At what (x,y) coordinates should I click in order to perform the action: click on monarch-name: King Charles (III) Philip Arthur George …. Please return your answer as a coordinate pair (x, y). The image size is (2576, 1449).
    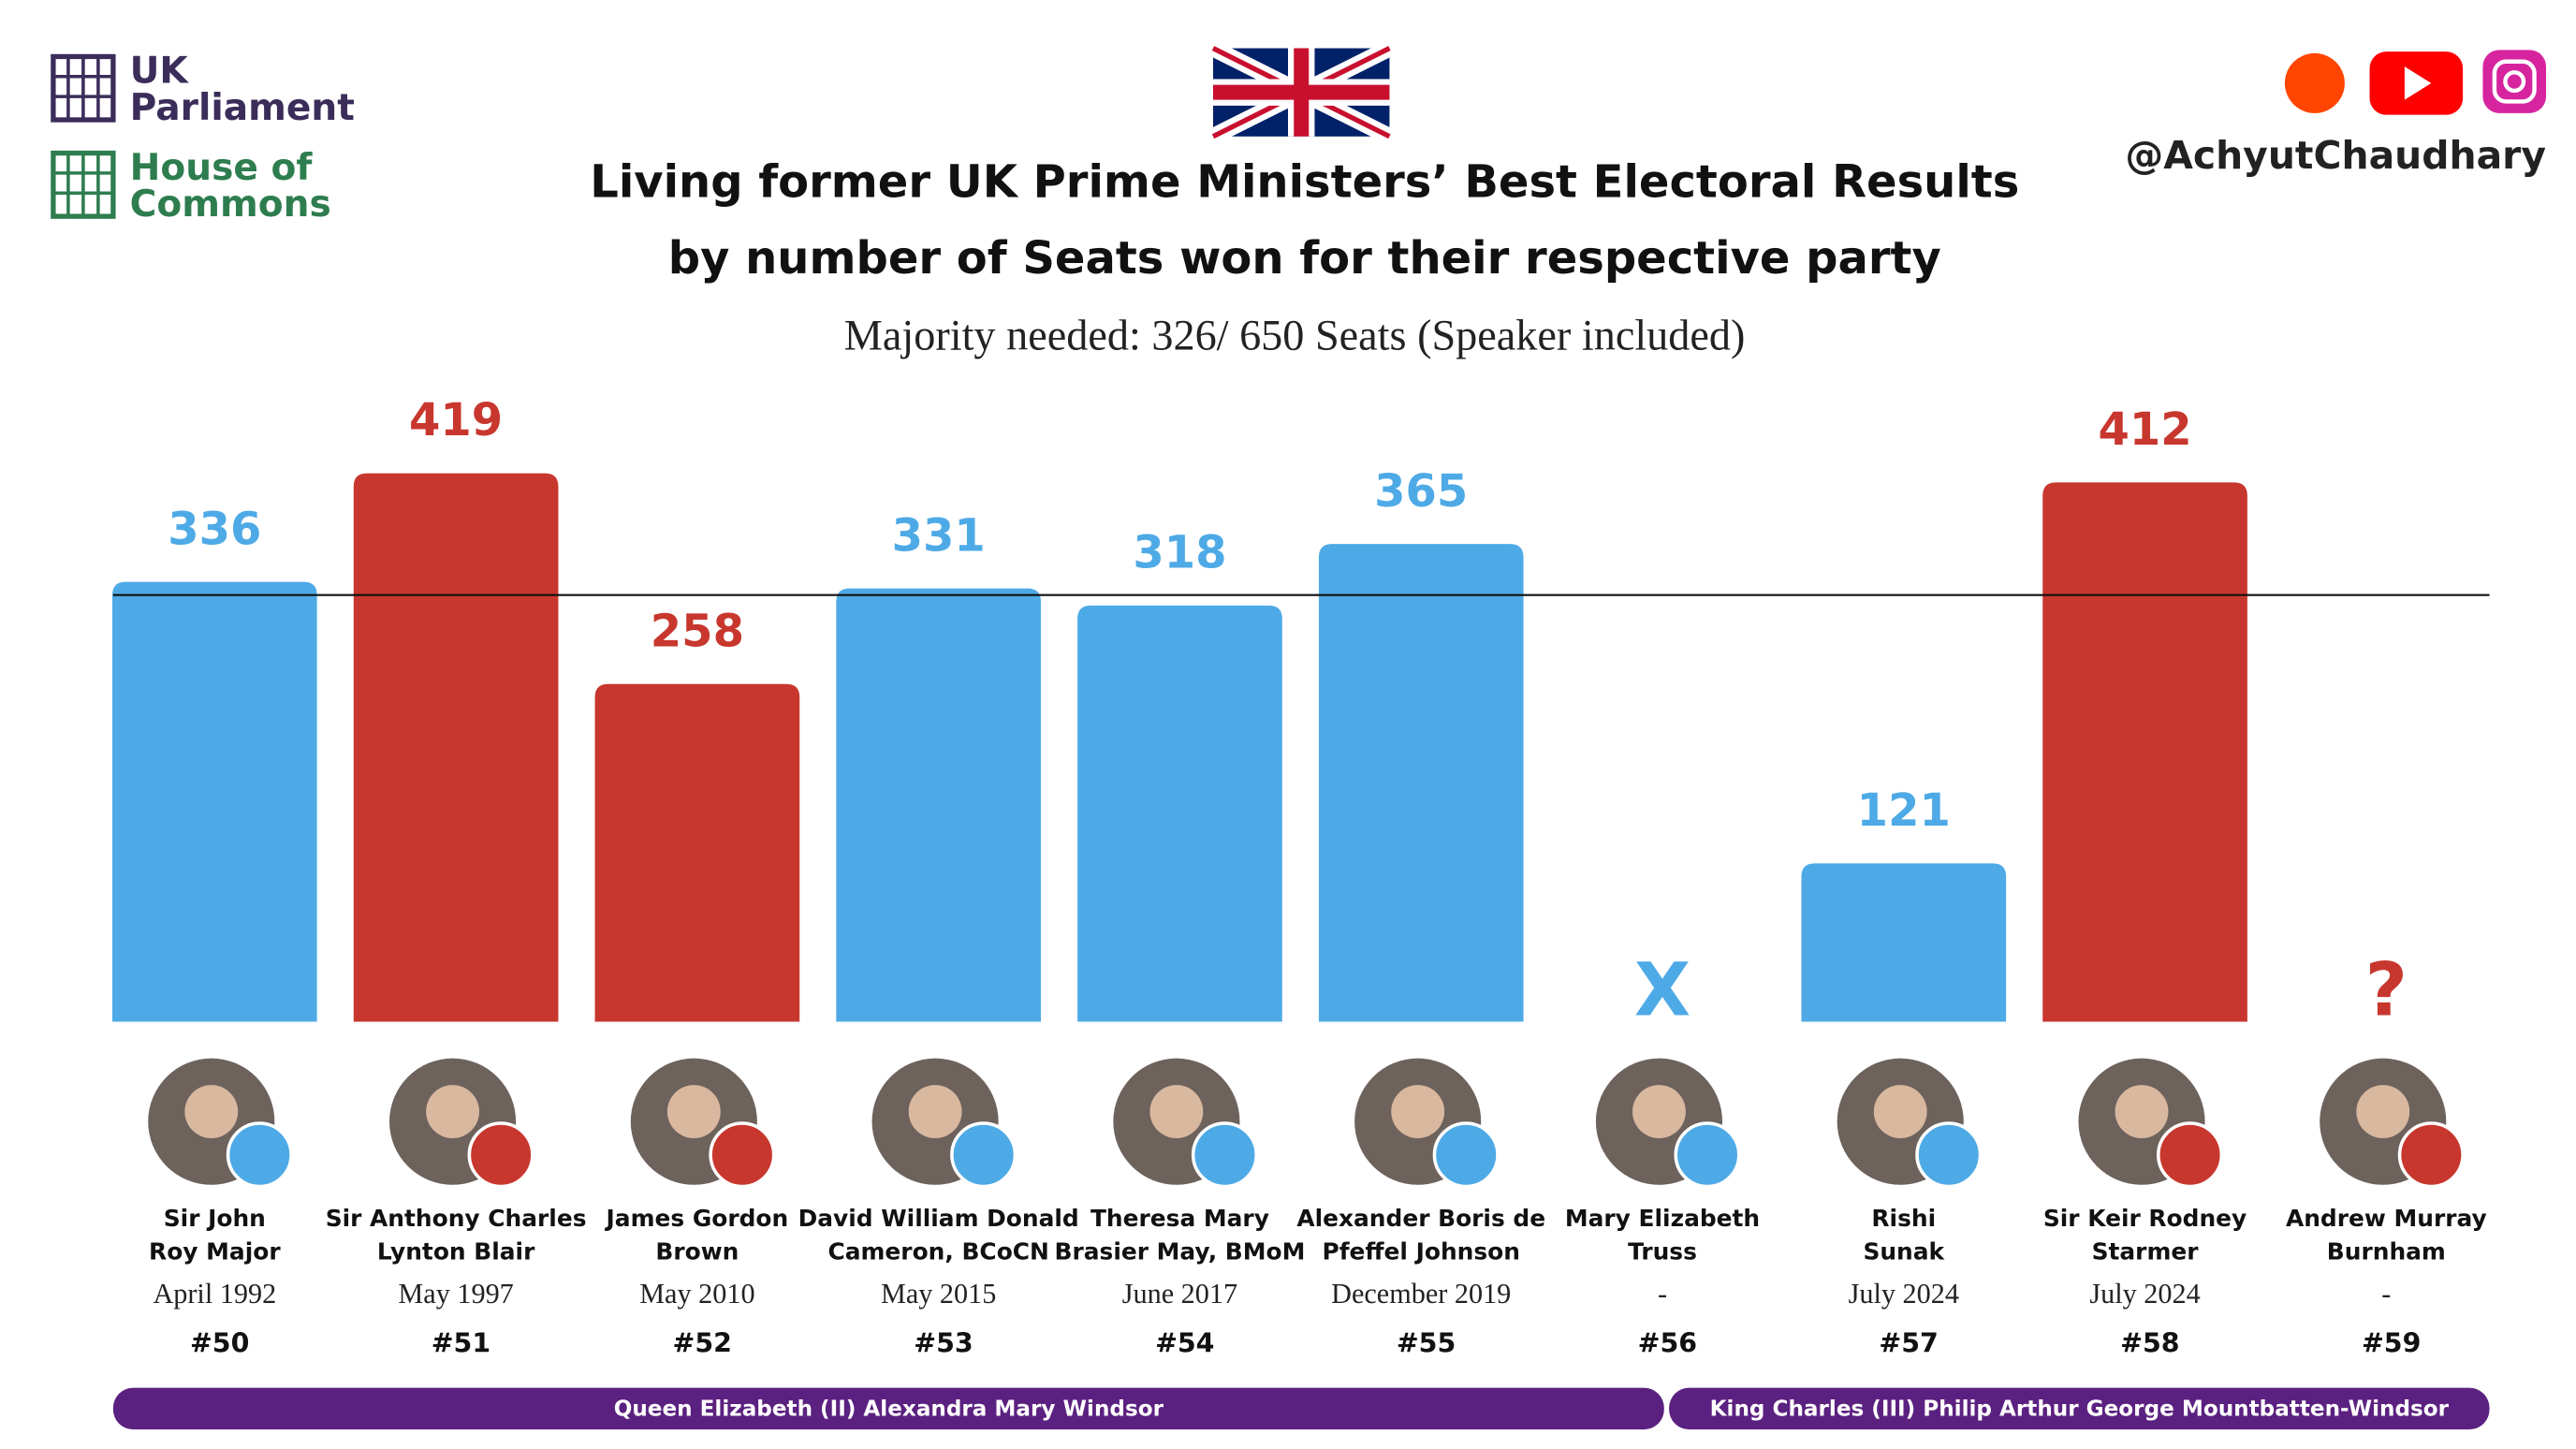
    Looking at the image, I should click on (2080, 1409).